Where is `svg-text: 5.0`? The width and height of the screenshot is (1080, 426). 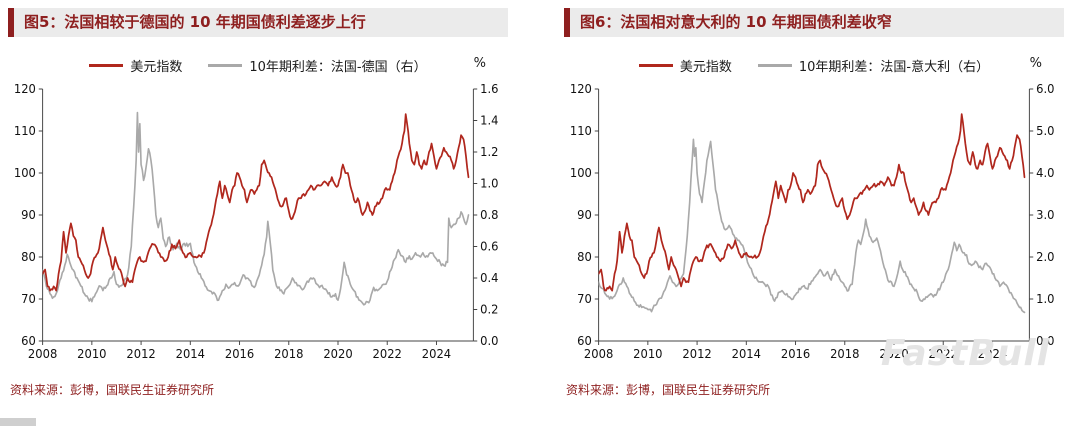 svg-text: 5.0 is located at coordinates (1045, 131).